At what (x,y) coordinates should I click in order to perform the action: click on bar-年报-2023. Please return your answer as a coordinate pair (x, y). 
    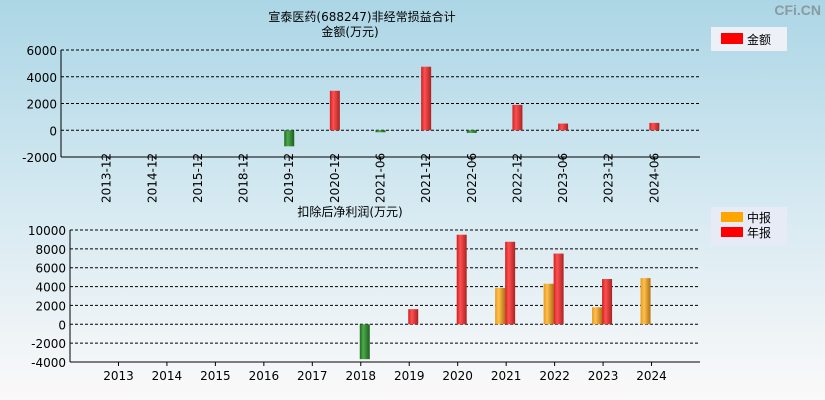
    Looking at the image, I should click on (607, 302).